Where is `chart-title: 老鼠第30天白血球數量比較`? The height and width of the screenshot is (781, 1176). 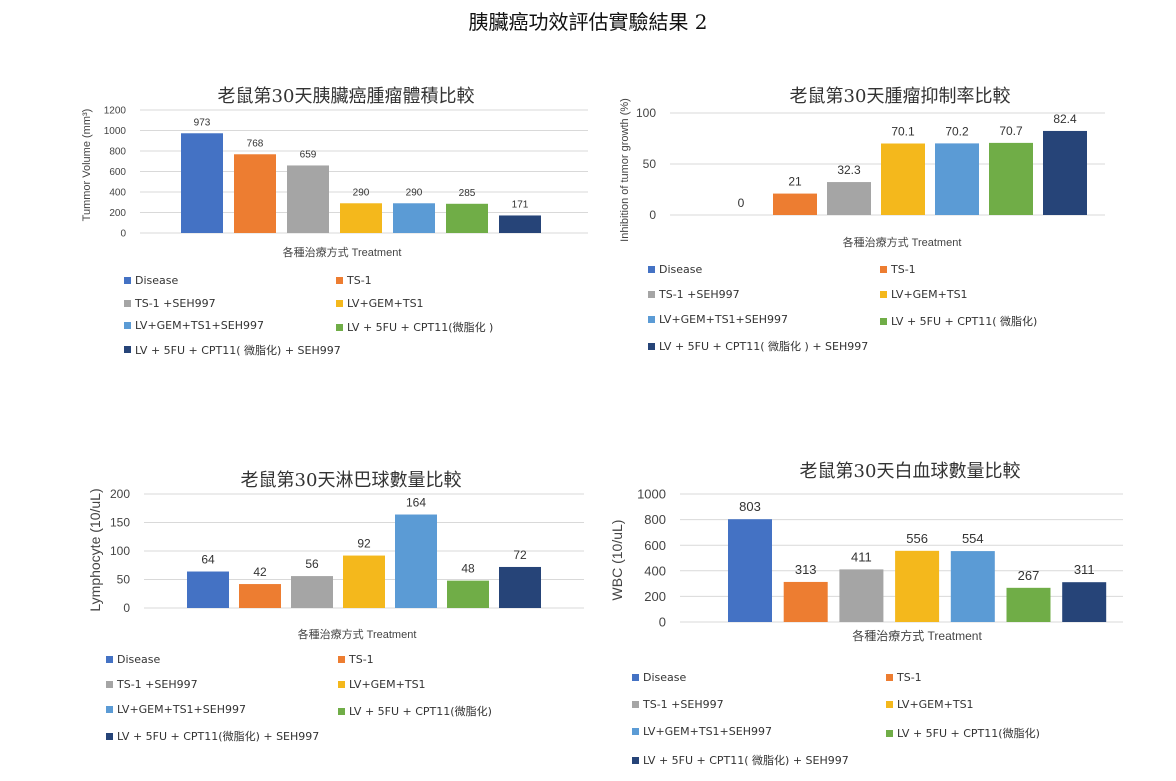 chart-title: 老鼠第30天白血球數量比較 is located at coordinates (910, 471).